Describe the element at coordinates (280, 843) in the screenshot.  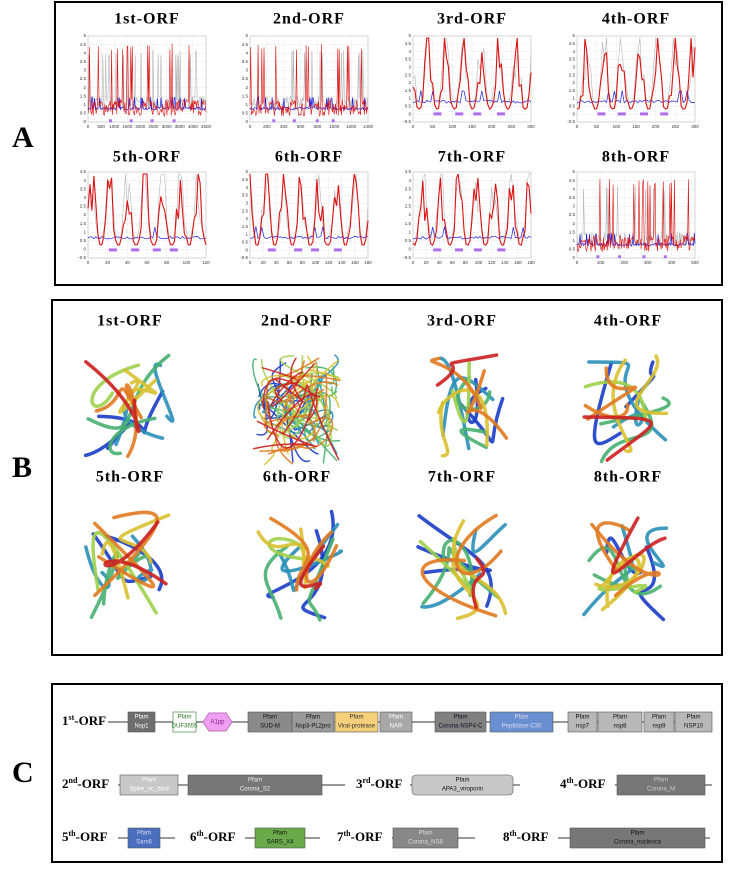
I see `domain-name: SARS_X4` at that location.